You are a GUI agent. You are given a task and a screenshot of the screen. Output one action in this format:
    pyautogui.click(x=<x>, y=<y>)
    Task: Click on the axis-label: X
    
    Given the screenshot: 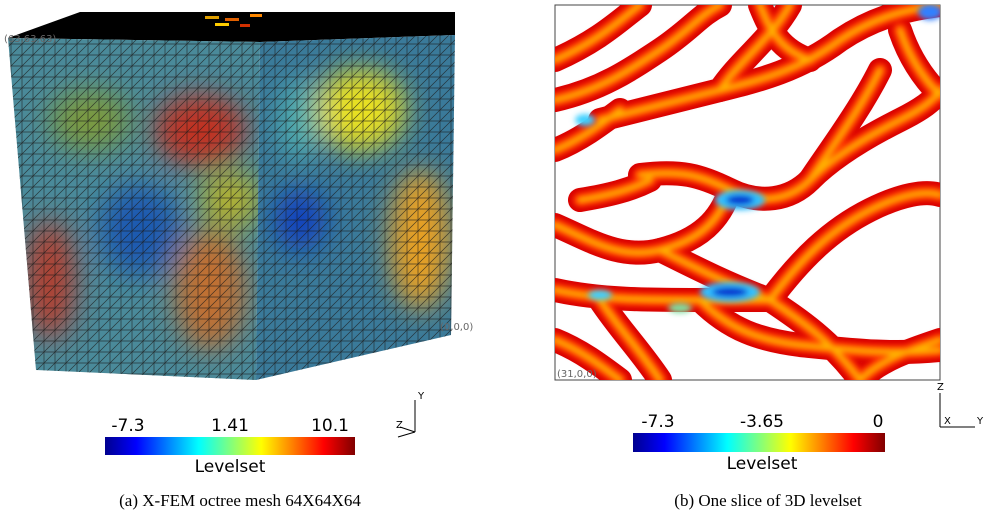 What is the action you would take?
    pyautogui.click(x=947, y=421)
    